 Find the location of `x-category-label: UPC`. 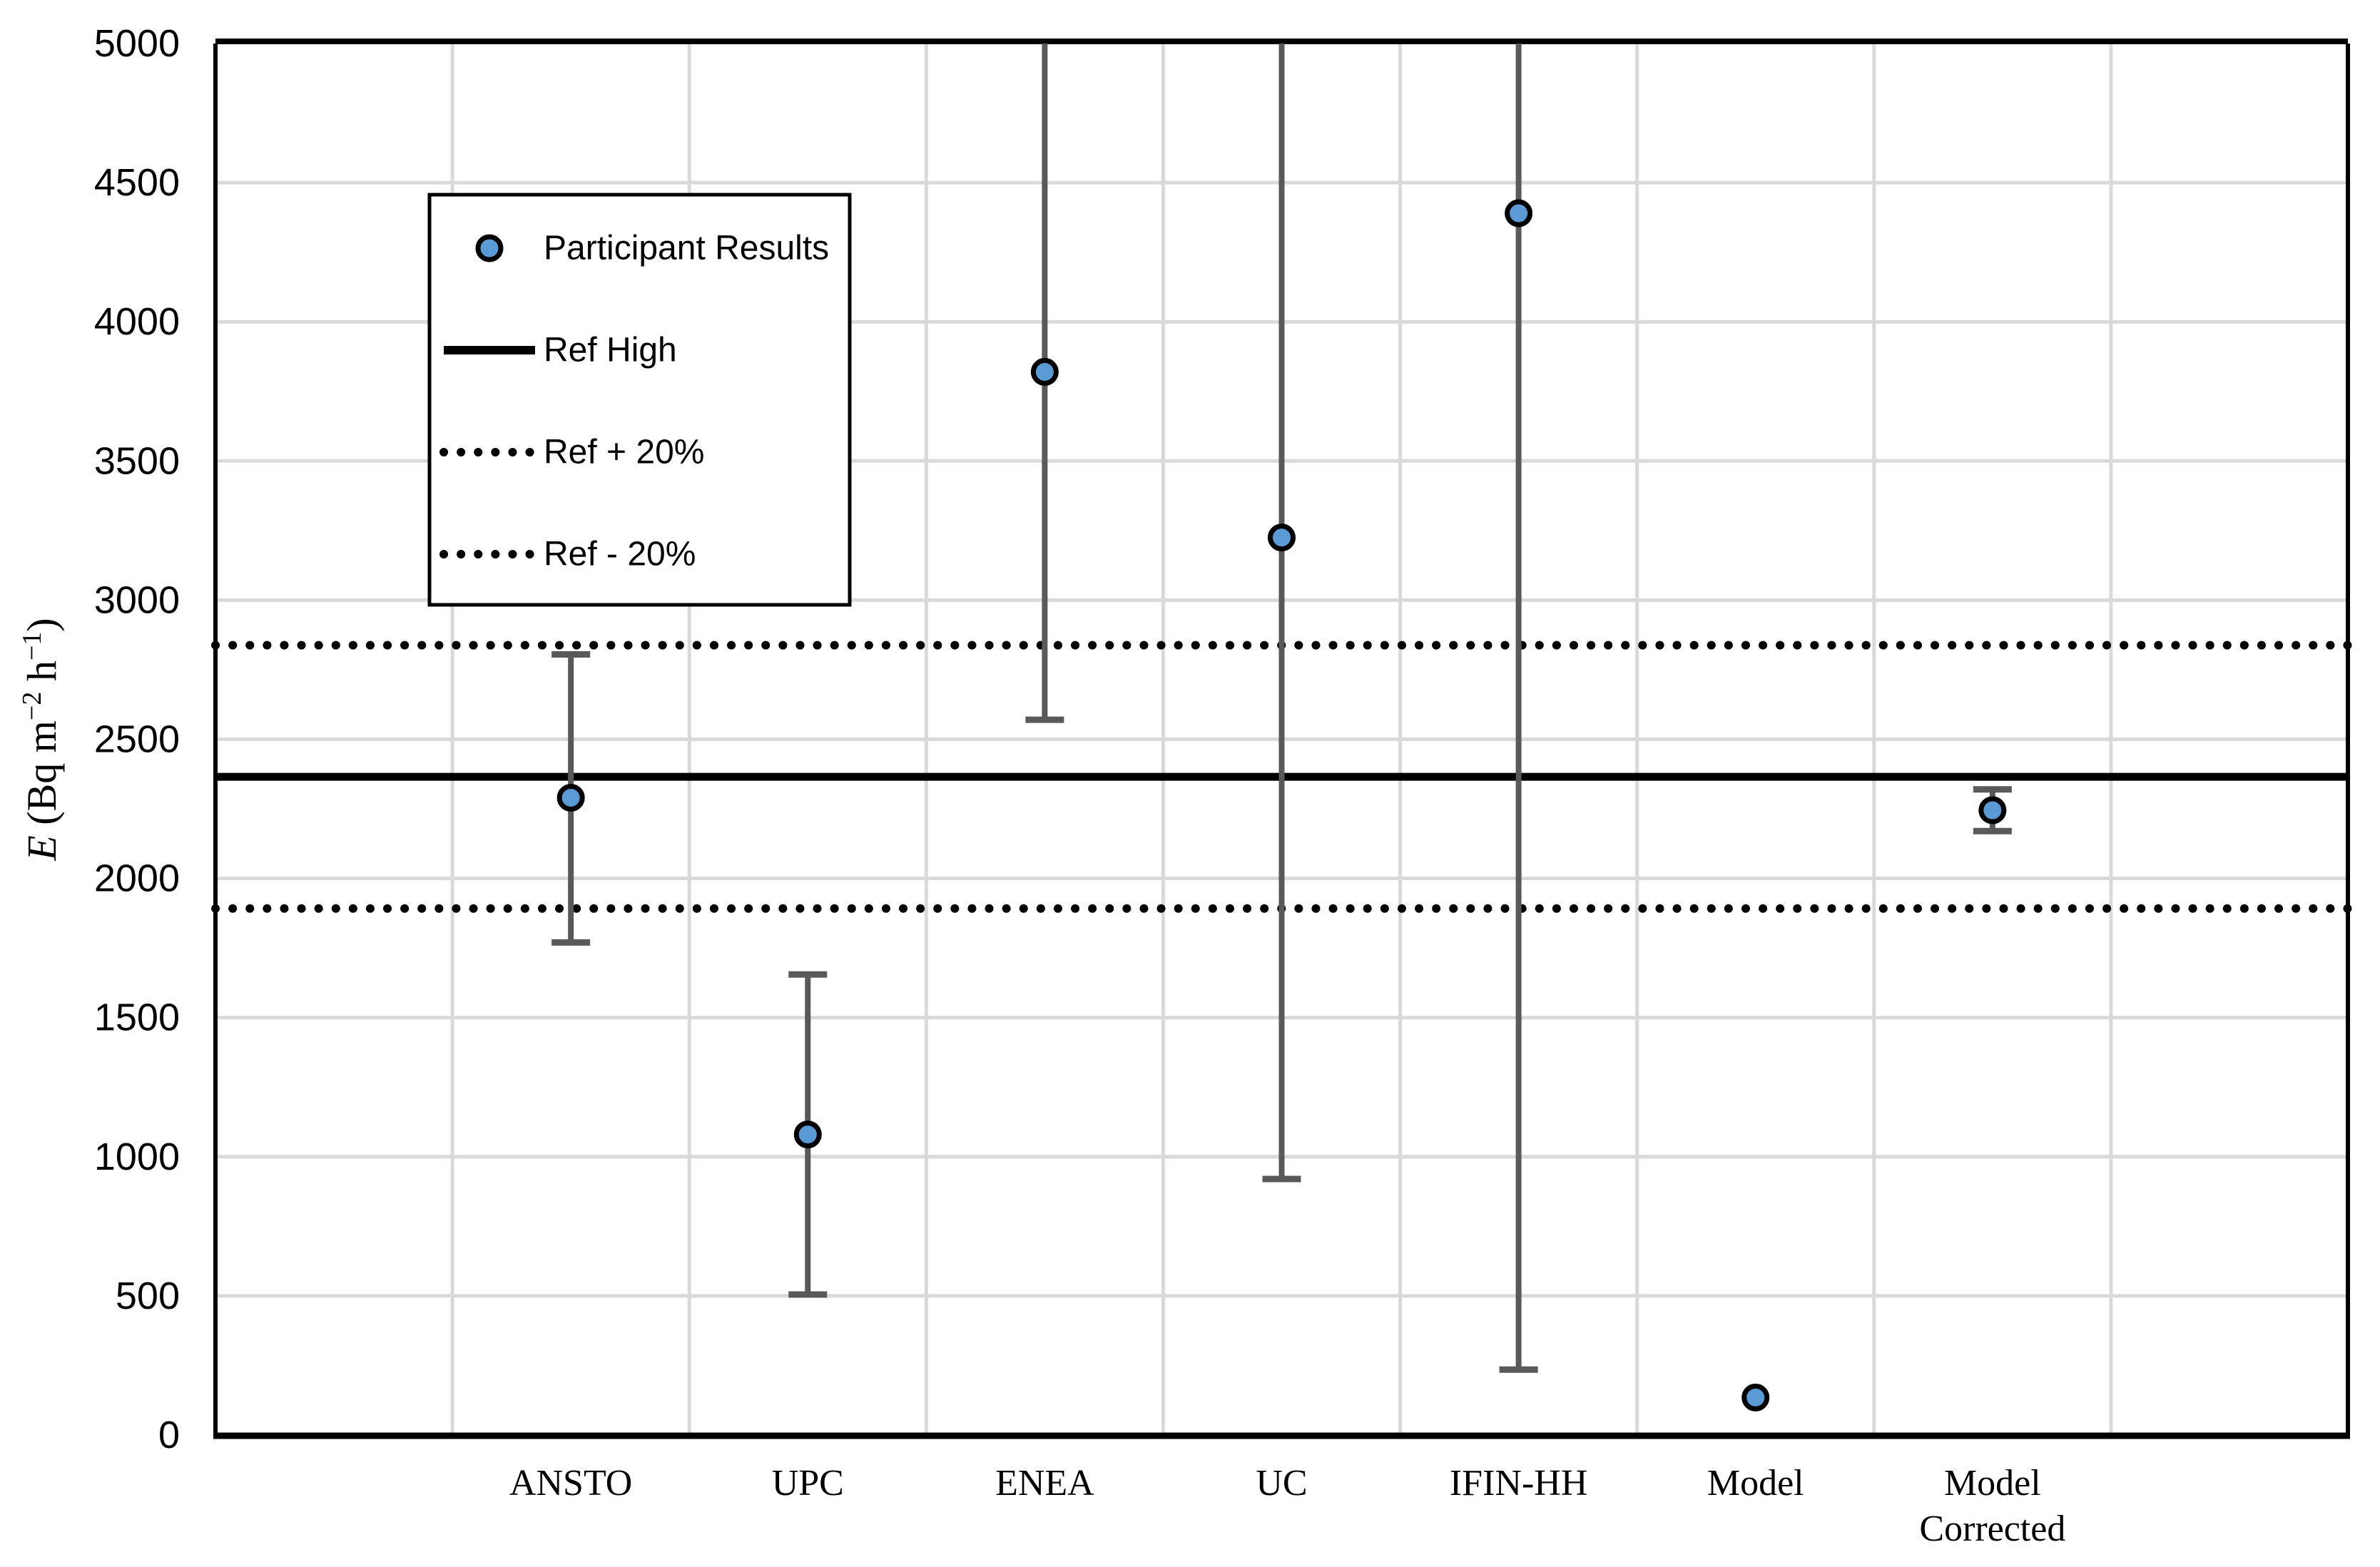

x-category-label: UPC is located at coordinates (808, 1484).